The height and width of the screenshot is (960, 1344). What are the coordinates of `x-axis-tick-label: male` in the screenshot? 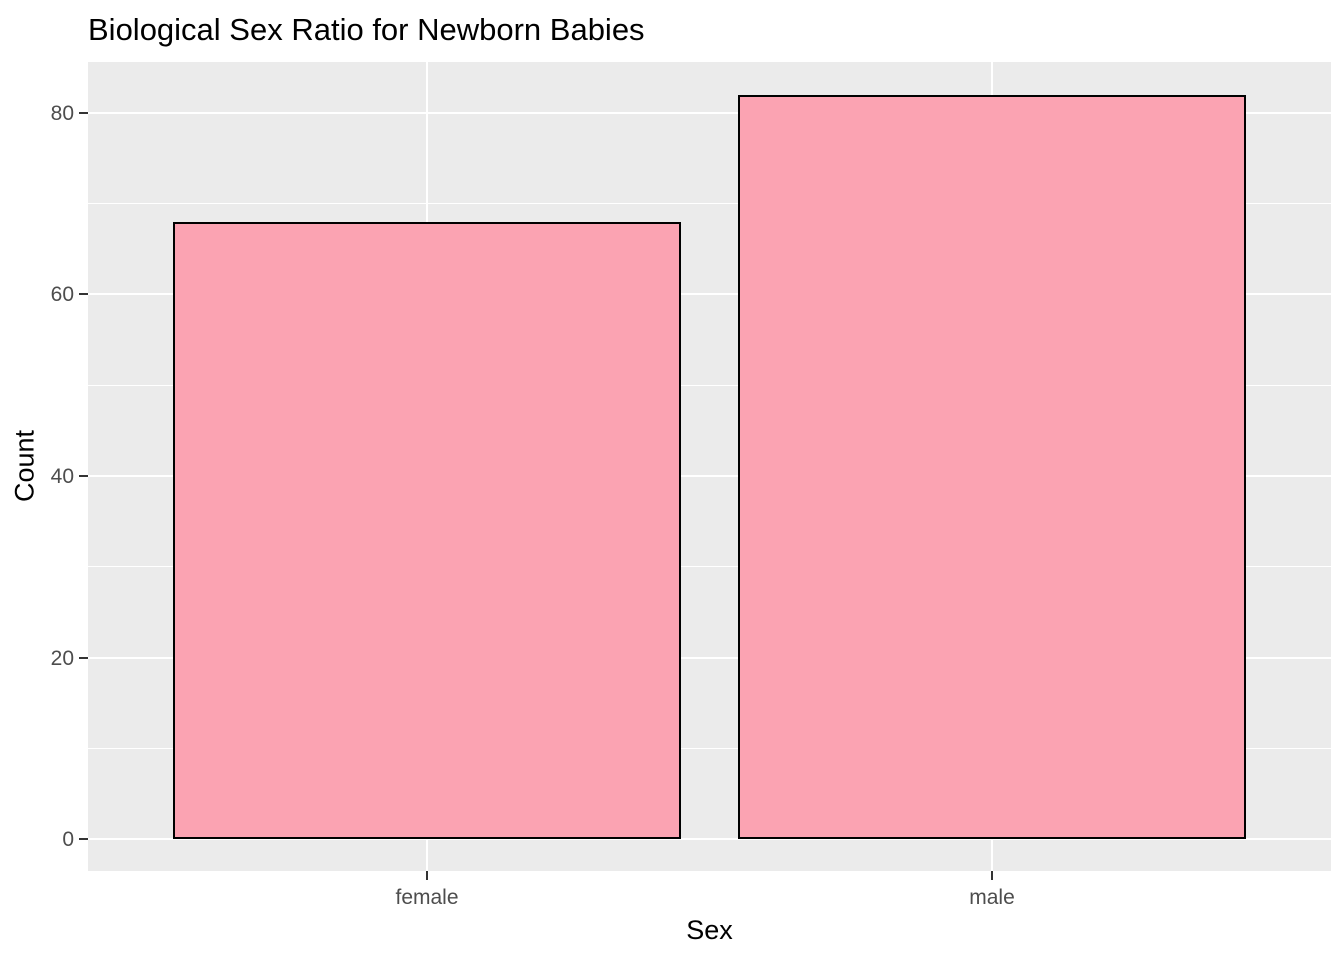 It's located at (992, 897).